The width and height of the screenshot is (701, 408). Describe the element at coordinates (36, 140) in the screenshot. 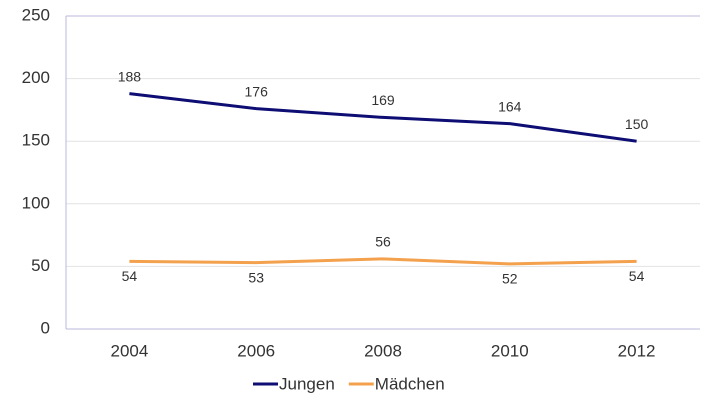

I see `y-tick-label: 150` at that location.